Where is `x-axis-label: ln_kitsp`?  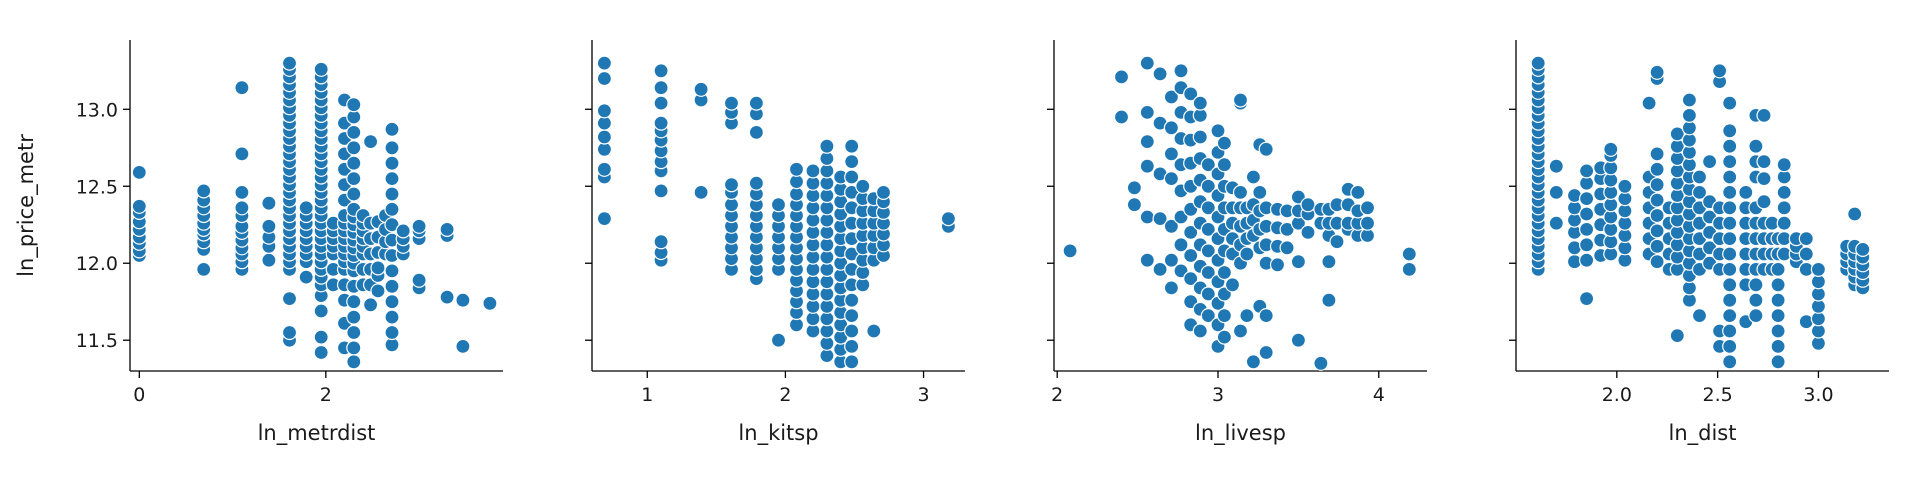
x-axis-label: ln_kitsp is located at coordinates (778, 433).